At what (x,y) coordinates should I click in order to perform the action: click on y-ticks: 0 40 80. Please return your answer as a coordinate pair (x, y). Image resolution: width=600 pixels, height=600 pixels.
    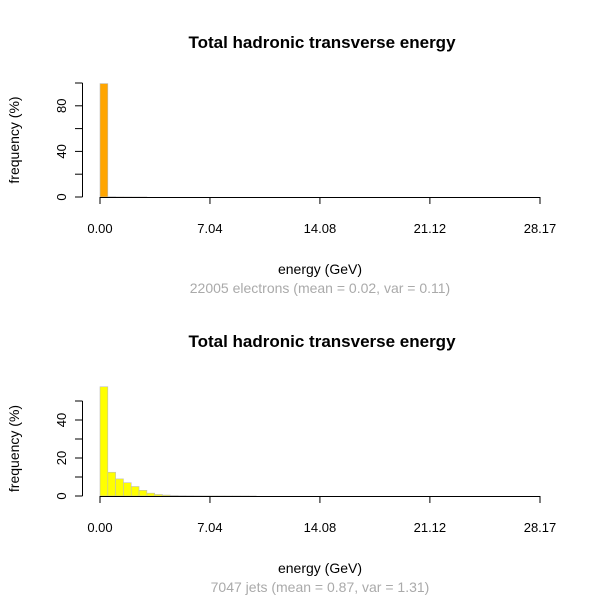
    Looking at the image, I should click on (68, 141).